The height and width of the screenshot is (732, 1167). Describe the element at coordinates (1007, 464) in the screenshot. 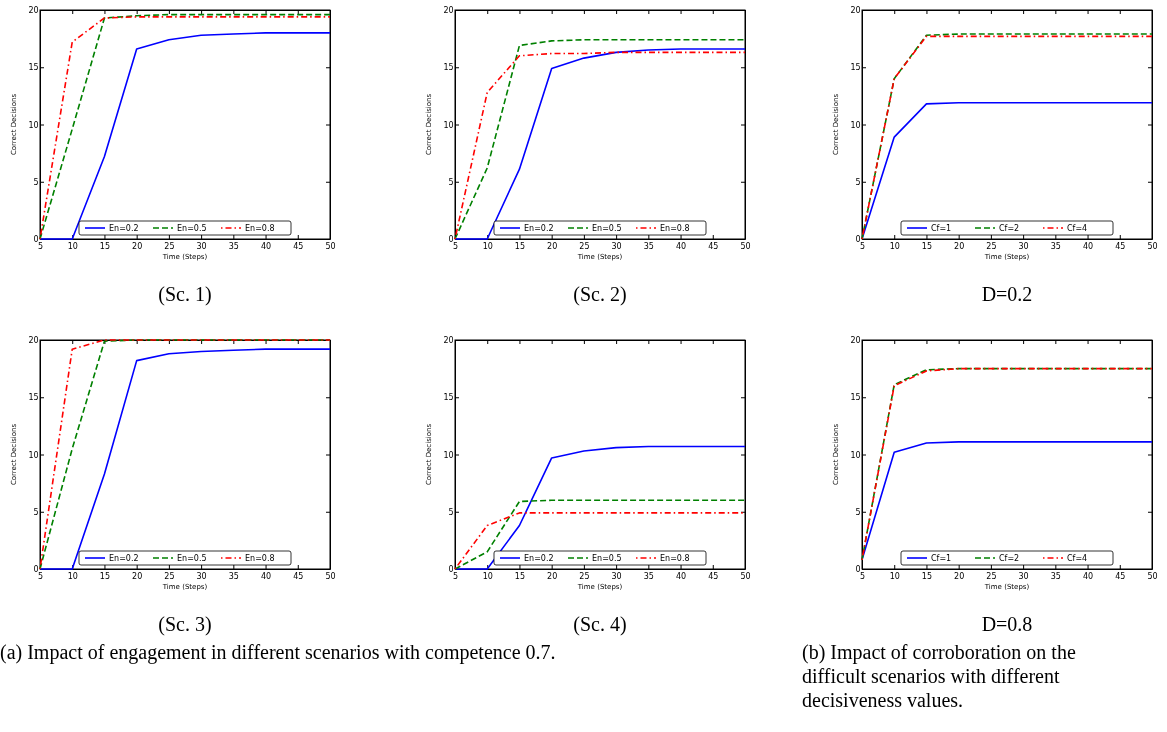

I see `line-series` at that location.